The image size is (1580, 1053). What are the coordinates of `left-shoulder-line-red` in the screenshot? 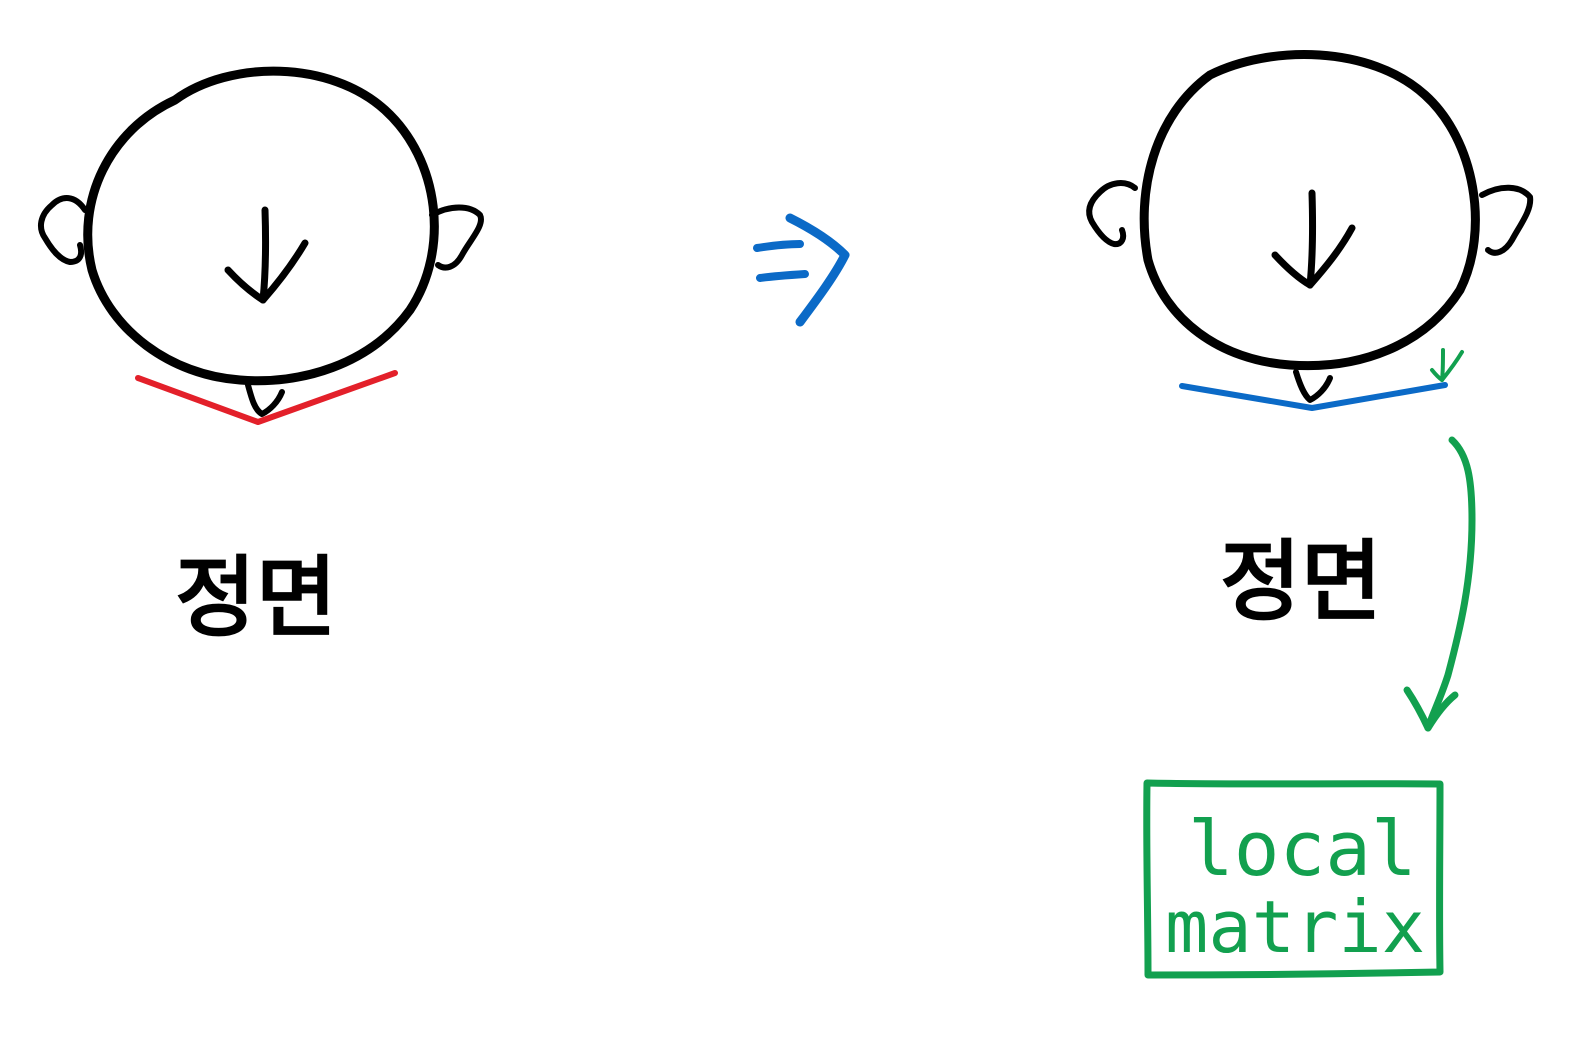 It's located at (266, 397).